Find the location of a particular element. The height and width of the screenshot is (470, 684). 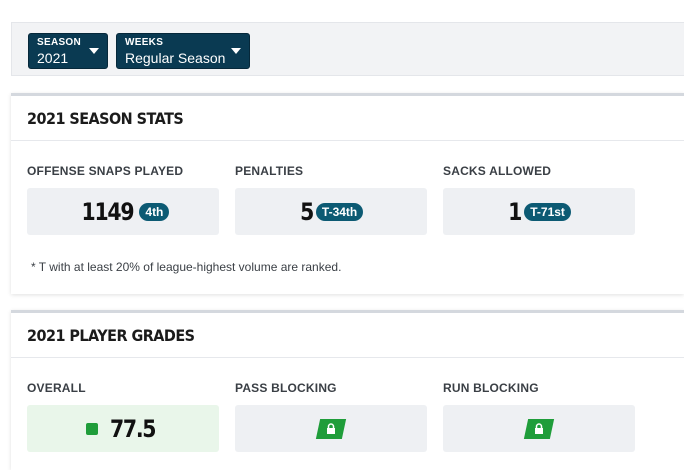

rank-badge: T-34th is located at coordinates (339, 211).